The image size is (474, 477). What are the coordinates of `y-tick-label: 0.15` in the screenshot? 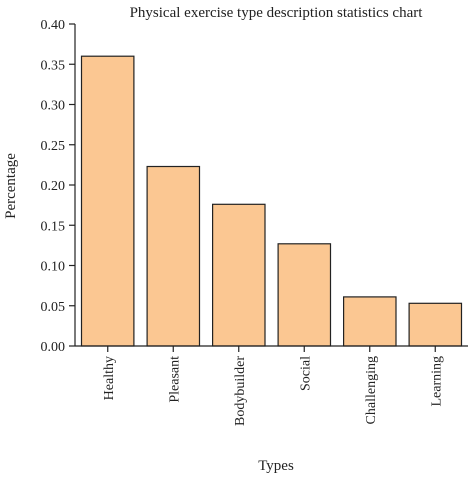 It's located at (53, 226).